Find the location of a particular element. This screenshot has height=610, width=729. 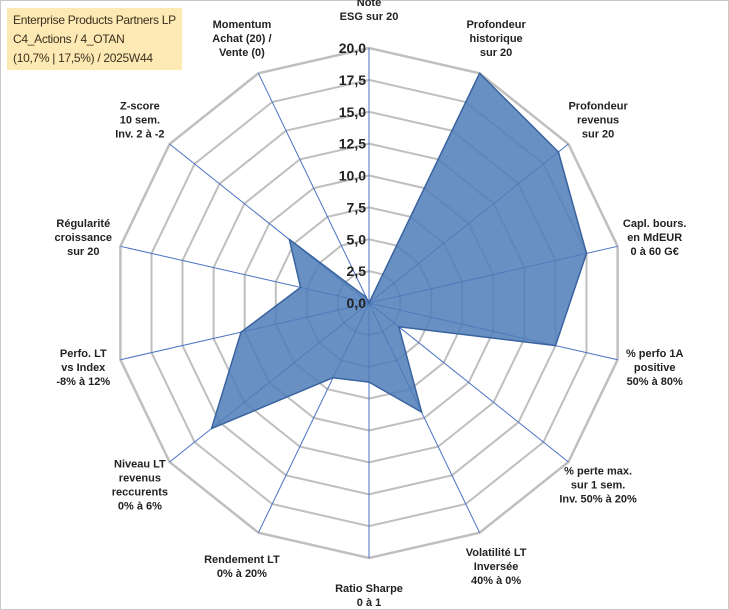

axis-label: 10 sem. is located at coordinates (140, 120).